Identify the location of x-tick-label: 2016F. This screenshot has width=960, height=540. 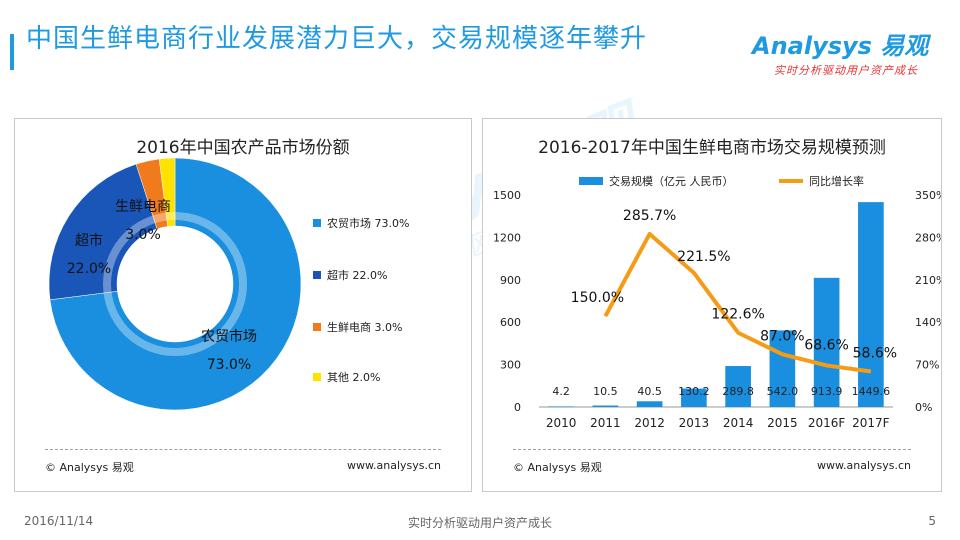
(827, 423).